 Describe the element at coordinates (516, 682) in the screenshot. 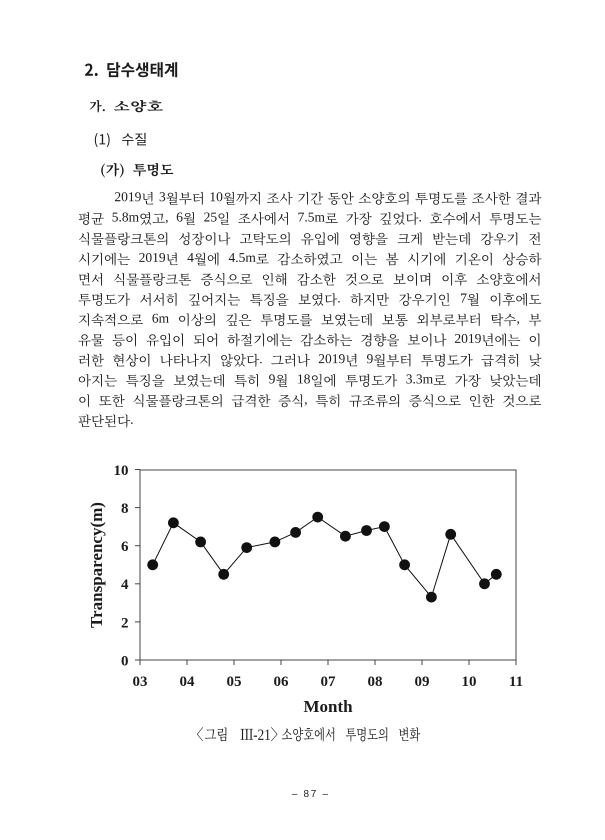

I see `svg-text: 11` at that location.